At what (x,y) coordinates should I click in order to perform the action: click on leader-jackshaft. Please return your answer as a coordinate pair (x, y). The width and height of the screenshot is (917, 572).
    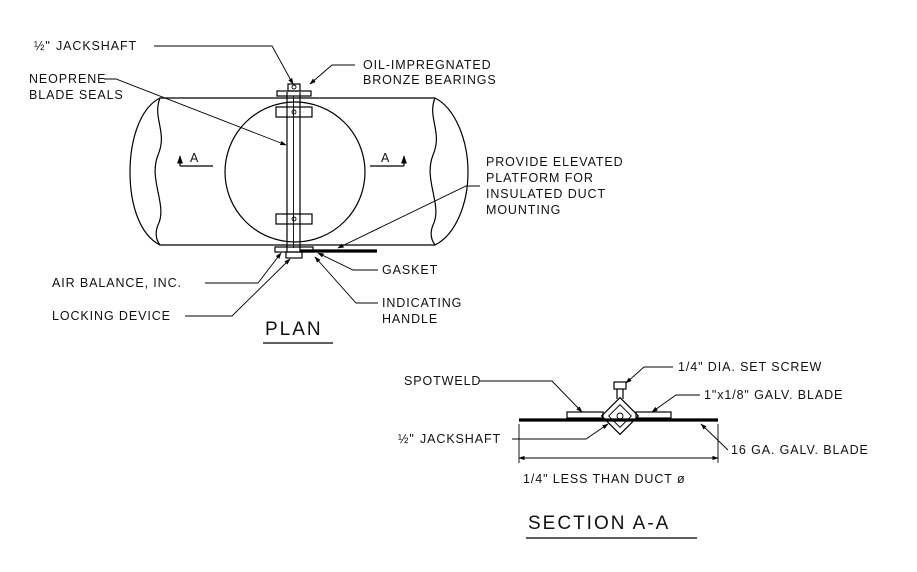
    Looking at the image, I should click on (224, 65).